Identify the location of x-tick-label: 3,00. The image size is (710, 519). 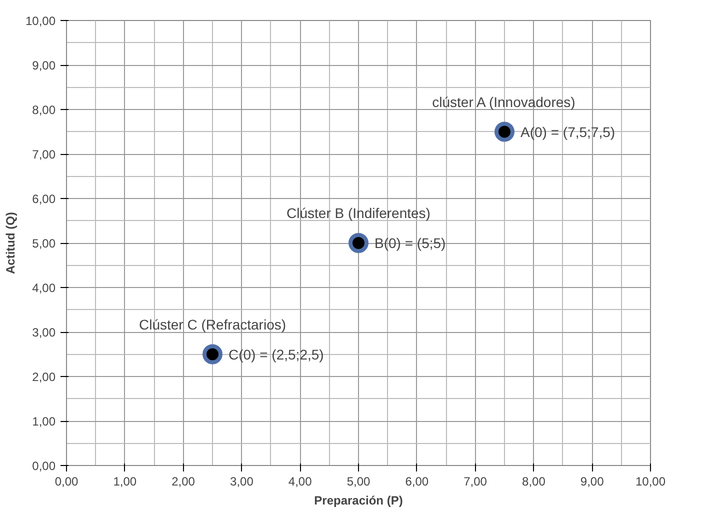
(242, 481).